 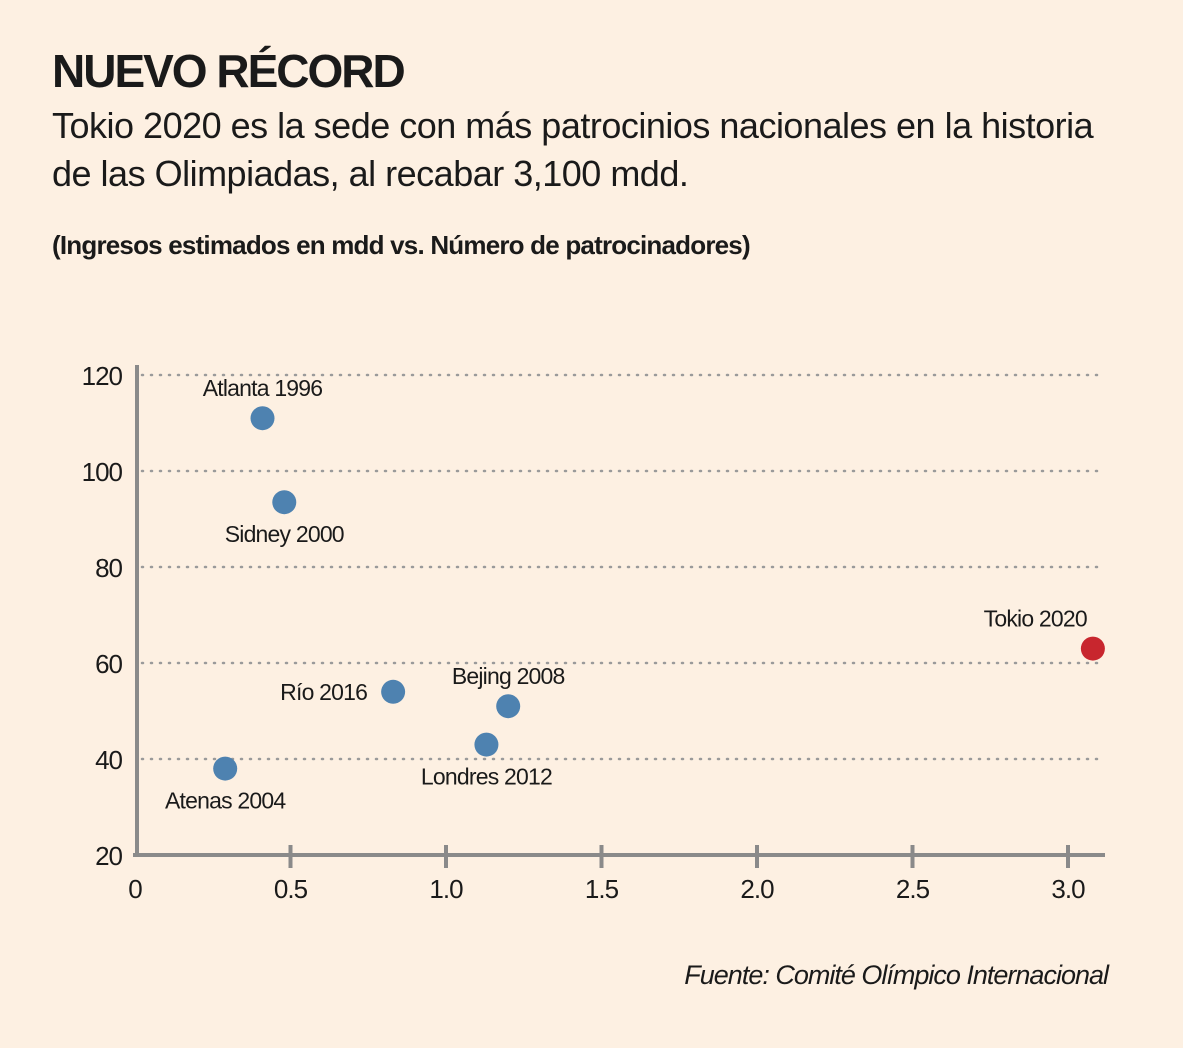 What do you see at coordinates (263, 388) in the screenshot?
I see `point-label: Atlanta 1996` at bounding box center [263, 388].